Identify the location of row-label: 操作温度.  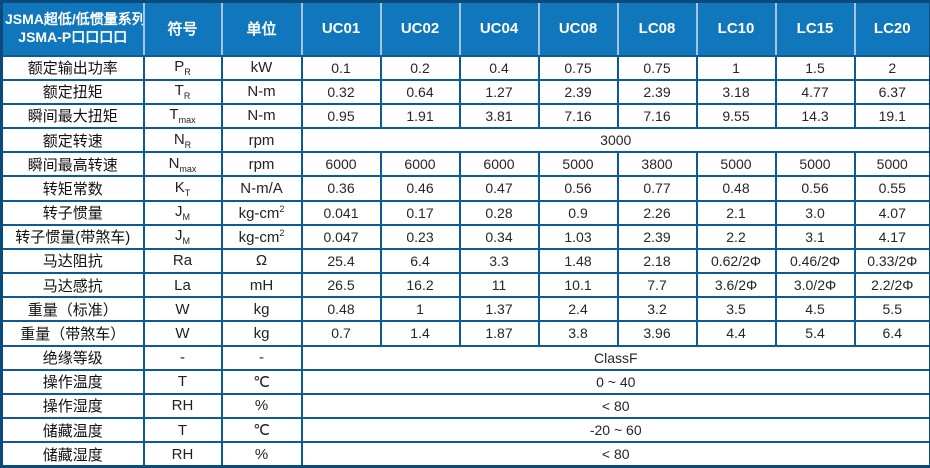
(72, 381).